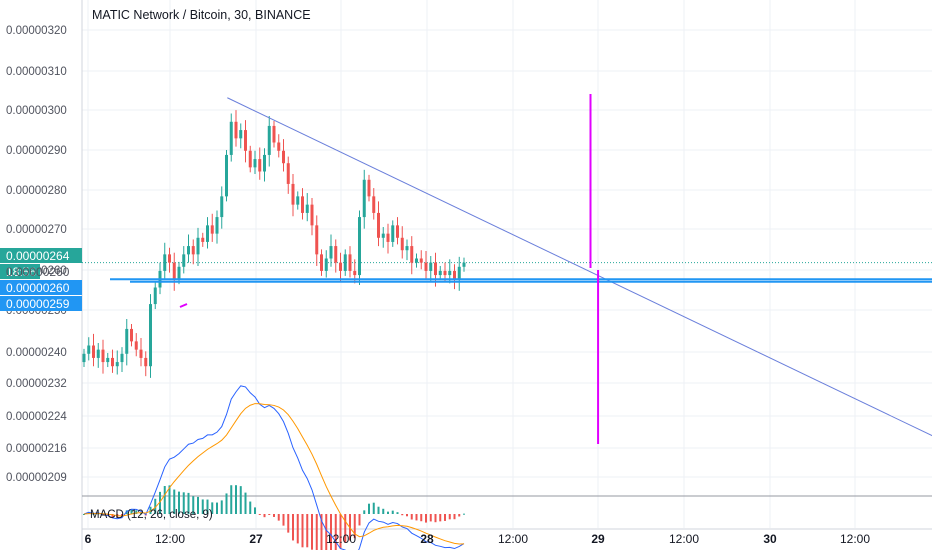  I want to click on y-tick-label: 0.00000224, so click(36, 417).